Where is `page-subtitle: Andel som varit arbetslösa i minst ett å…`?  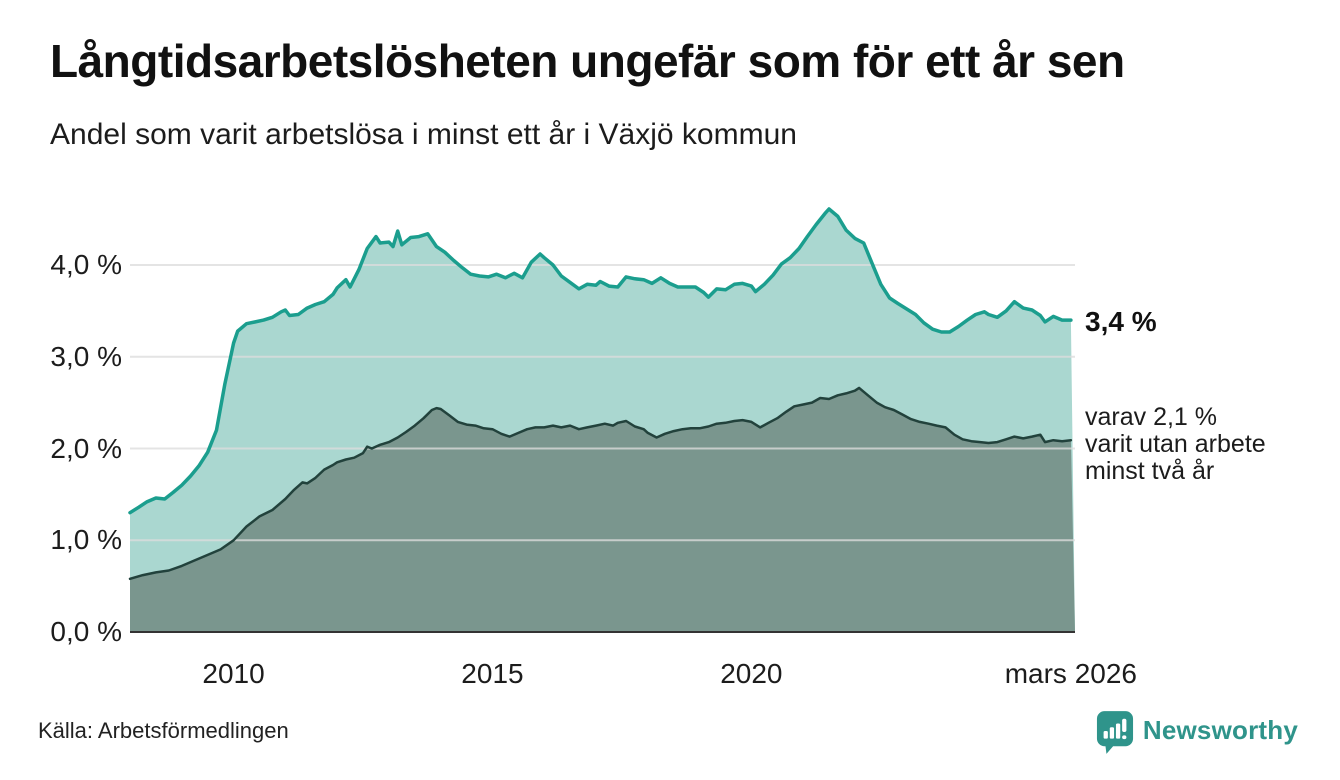 page-subtitle: Andel som varit arbetslösa i minst ett å… is located at coordinates (423, 134).